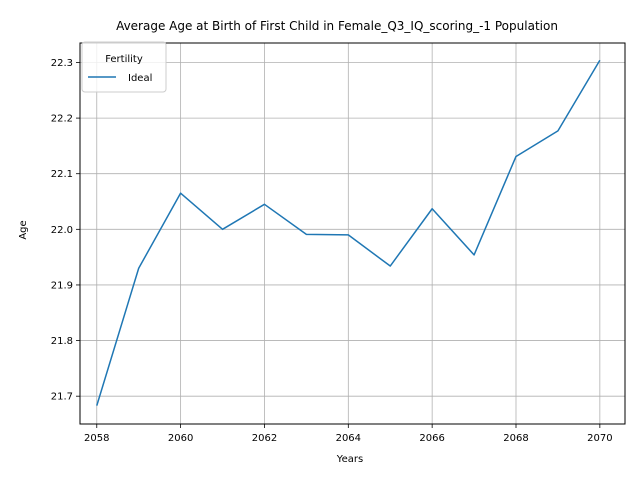 The width and height of the screenshot is (640, 480). I want to click on y-tick-label: 21.8, so click(62, 341).